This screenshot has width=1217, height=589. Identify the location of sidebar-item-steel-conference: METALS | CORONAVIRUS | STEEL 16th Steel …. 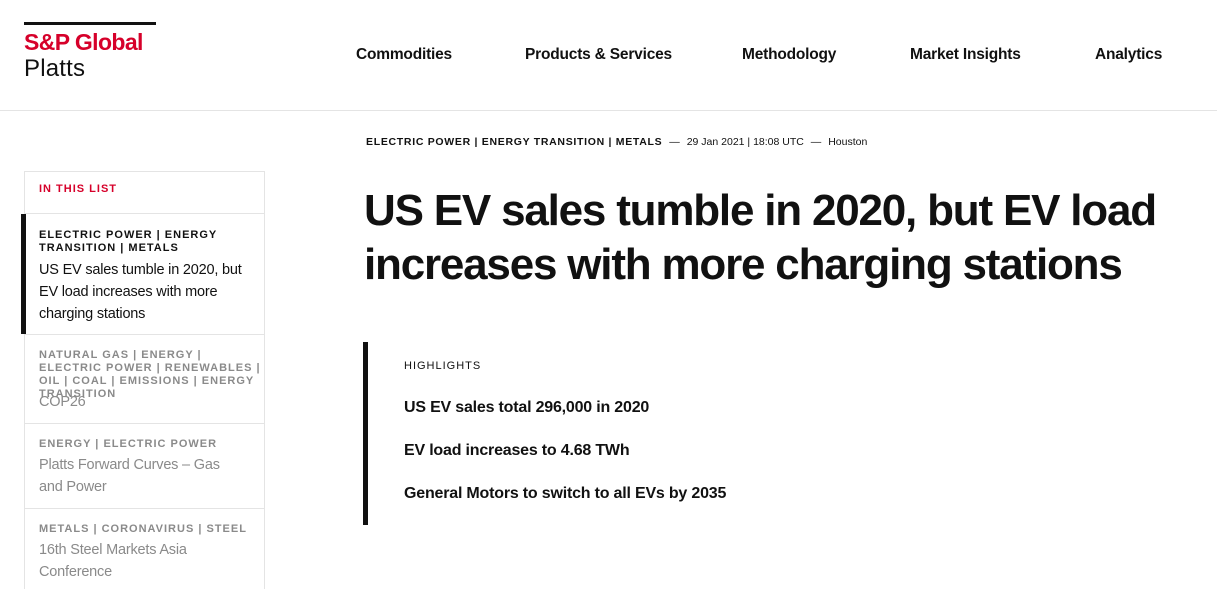
(144, 548).